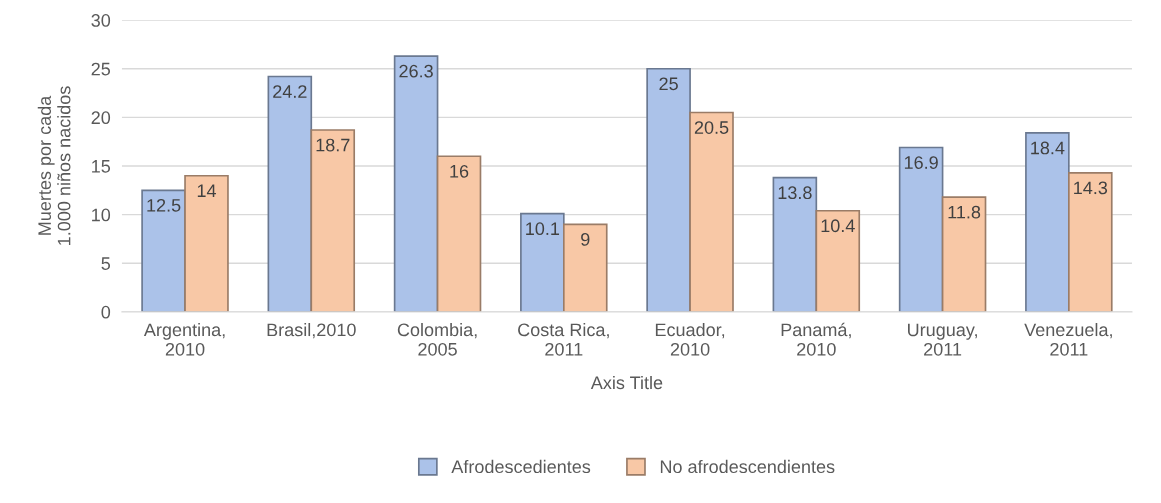 The height and width of the screenshot is (503, 1161). I want to click on data-label: 20.5, so click(711, 127).